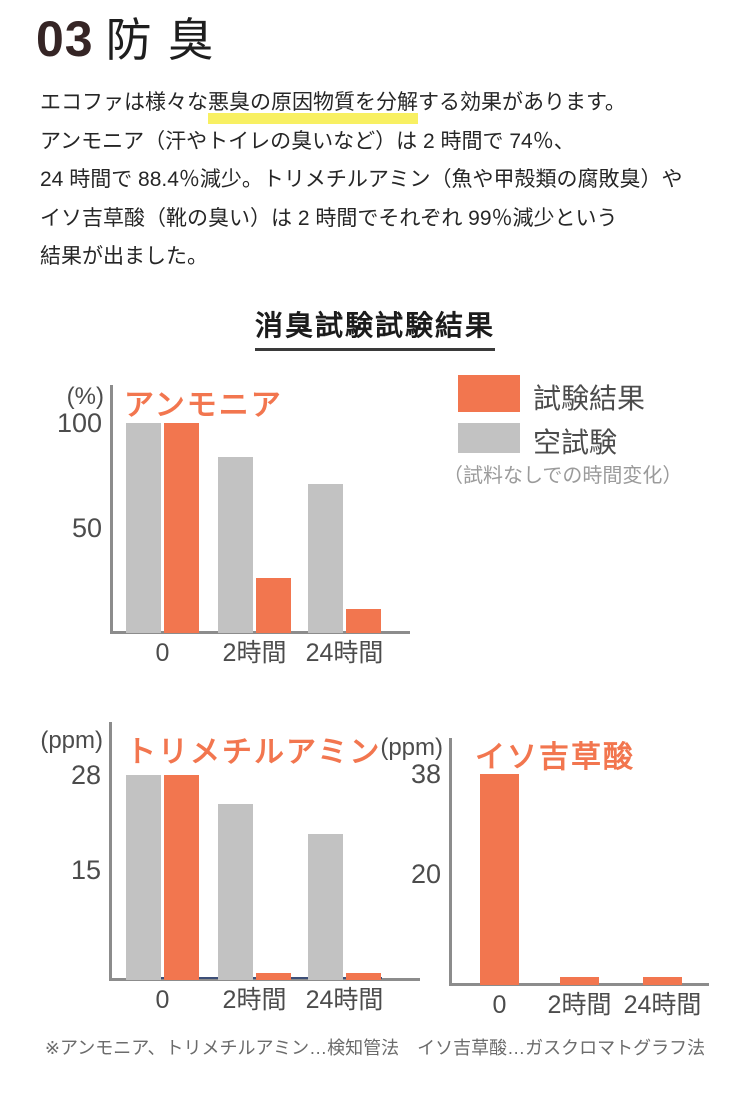  I want to click on chart-title: アンモニア, so click(203, 405).